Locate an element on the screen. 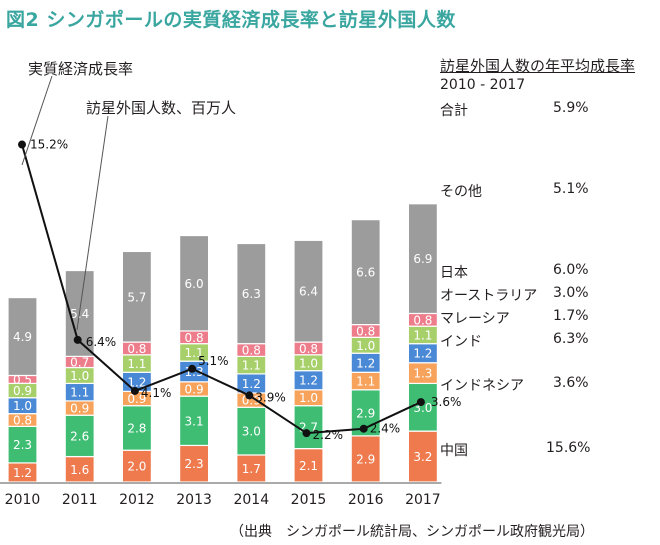  bar-value-label: 2.6 is located at coordinates (79, 436).